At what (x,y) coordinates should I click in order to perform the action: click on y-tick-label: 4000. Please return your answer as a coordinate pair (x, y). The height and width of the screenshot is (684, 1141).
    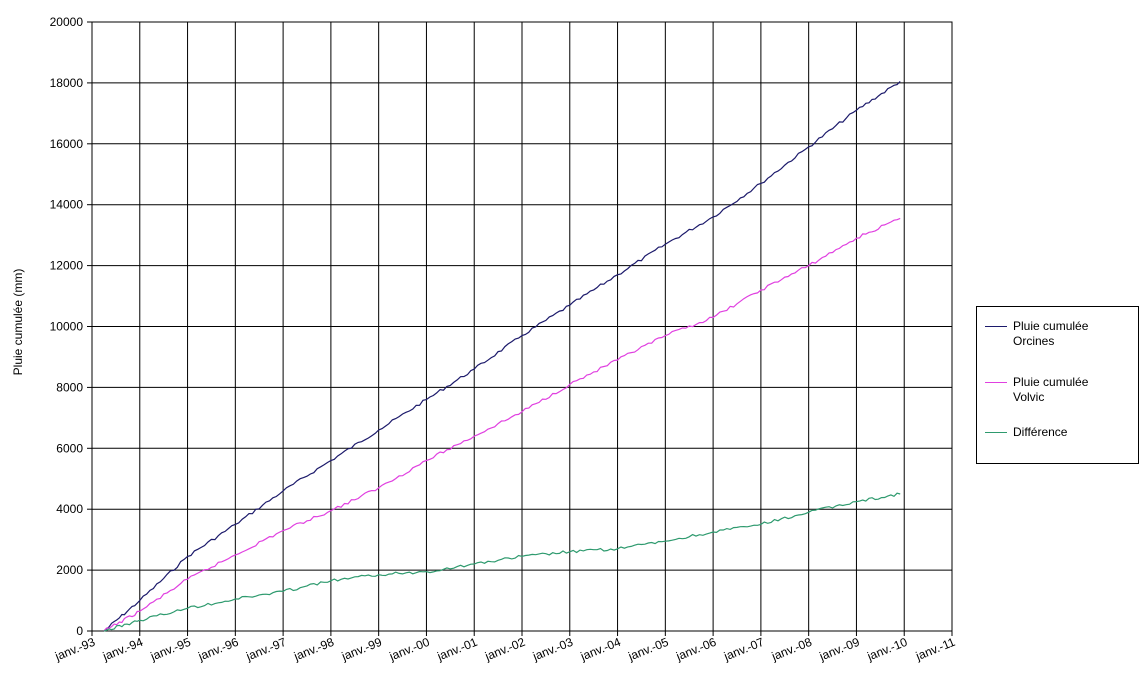
    Looking at the image, I should click on (69, 509).